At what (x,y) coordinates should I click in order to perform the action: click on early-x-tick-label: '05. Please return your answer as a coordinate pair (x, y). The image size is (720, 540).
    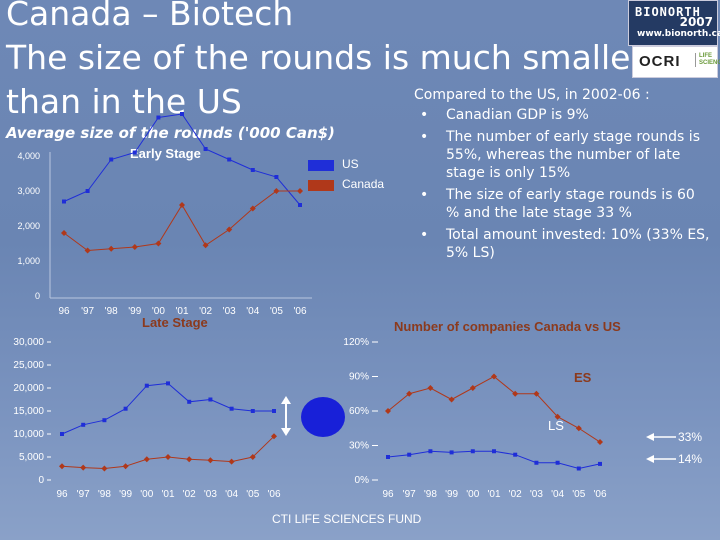
    Looking at the image, I should click on (276, 311).